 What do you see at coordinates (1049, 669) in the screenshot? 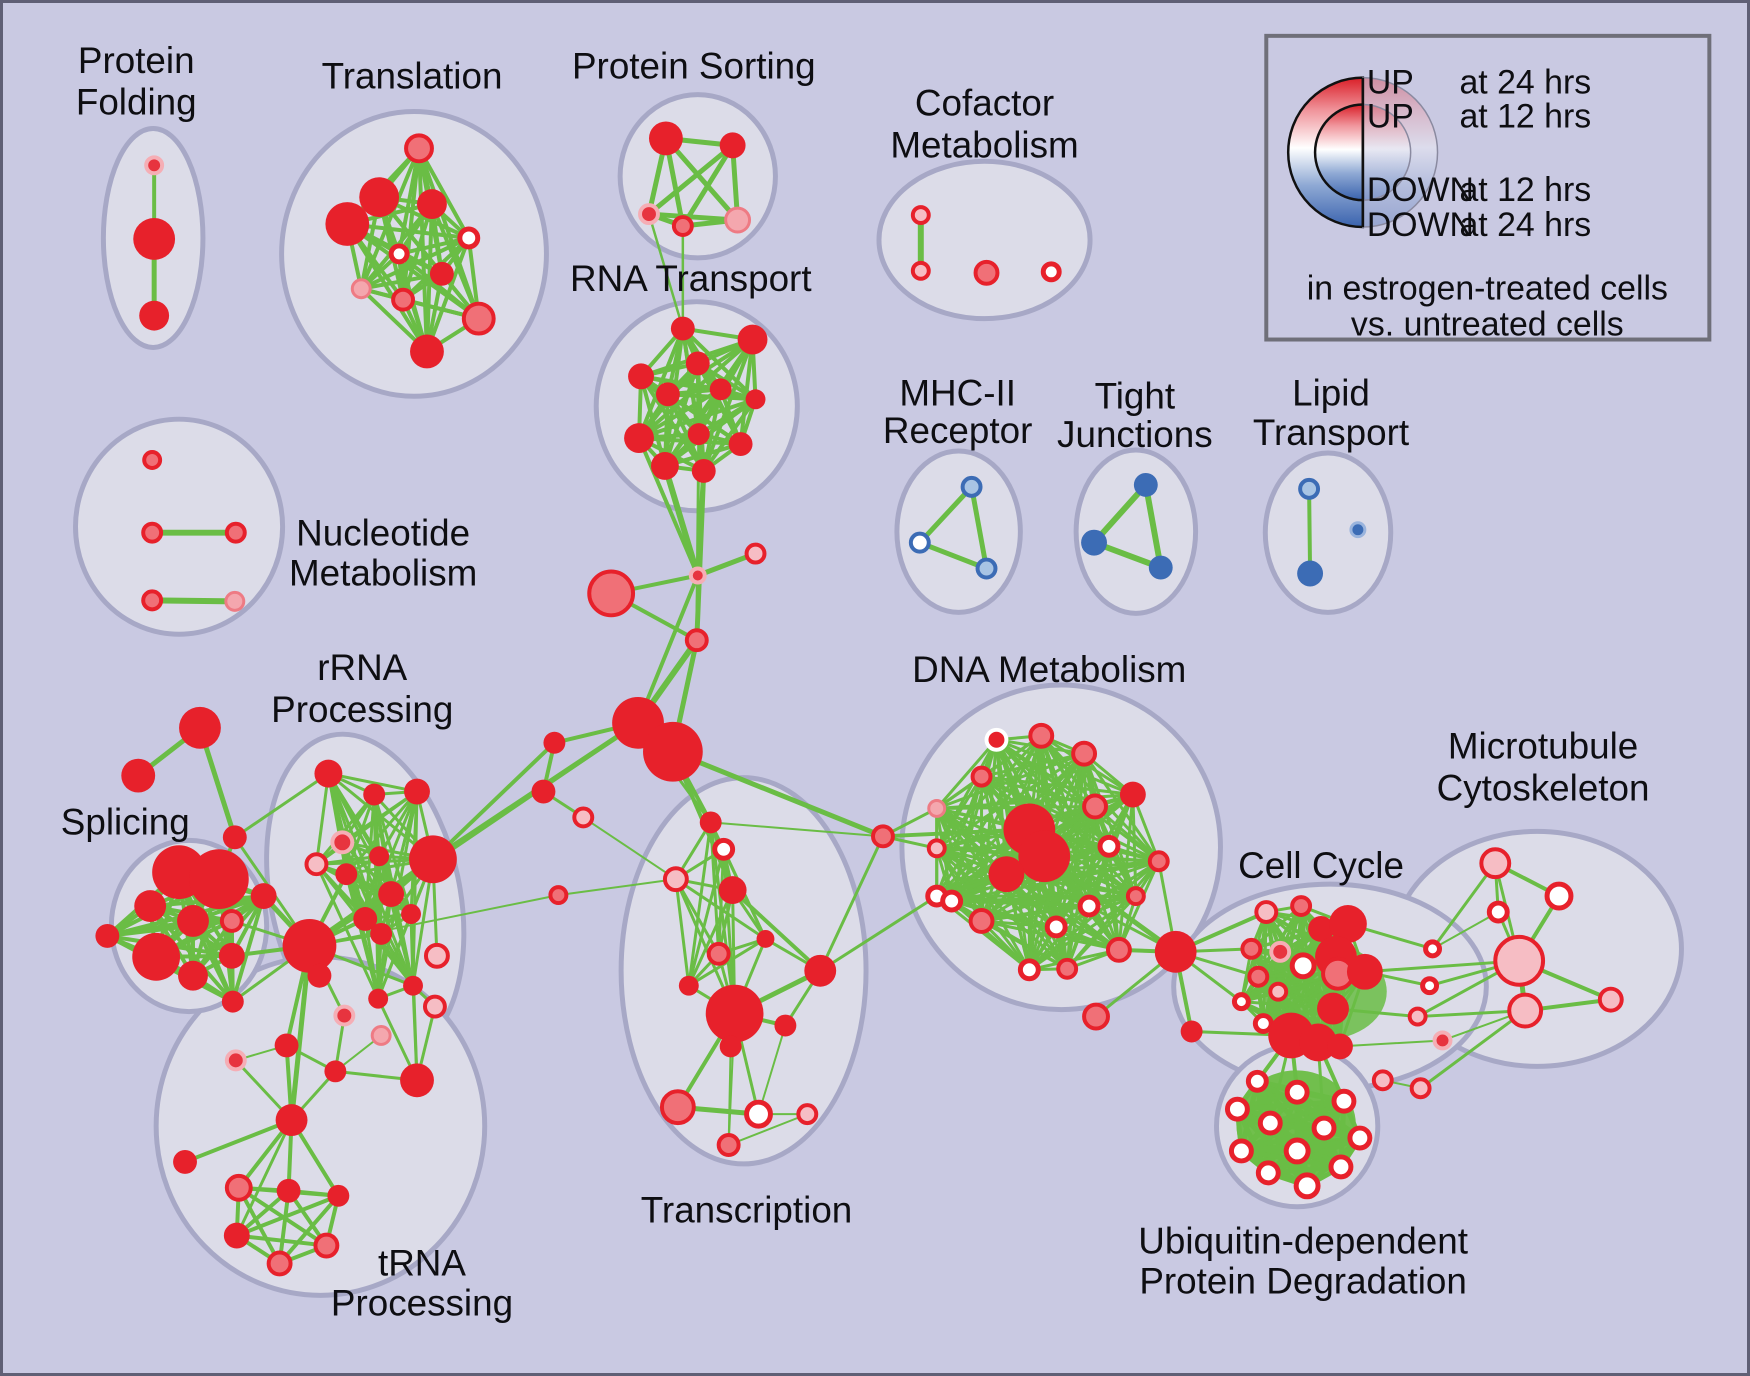
I see `label-dna-metabolism: DNA Metabolism` at bounding box center [1049, 669].